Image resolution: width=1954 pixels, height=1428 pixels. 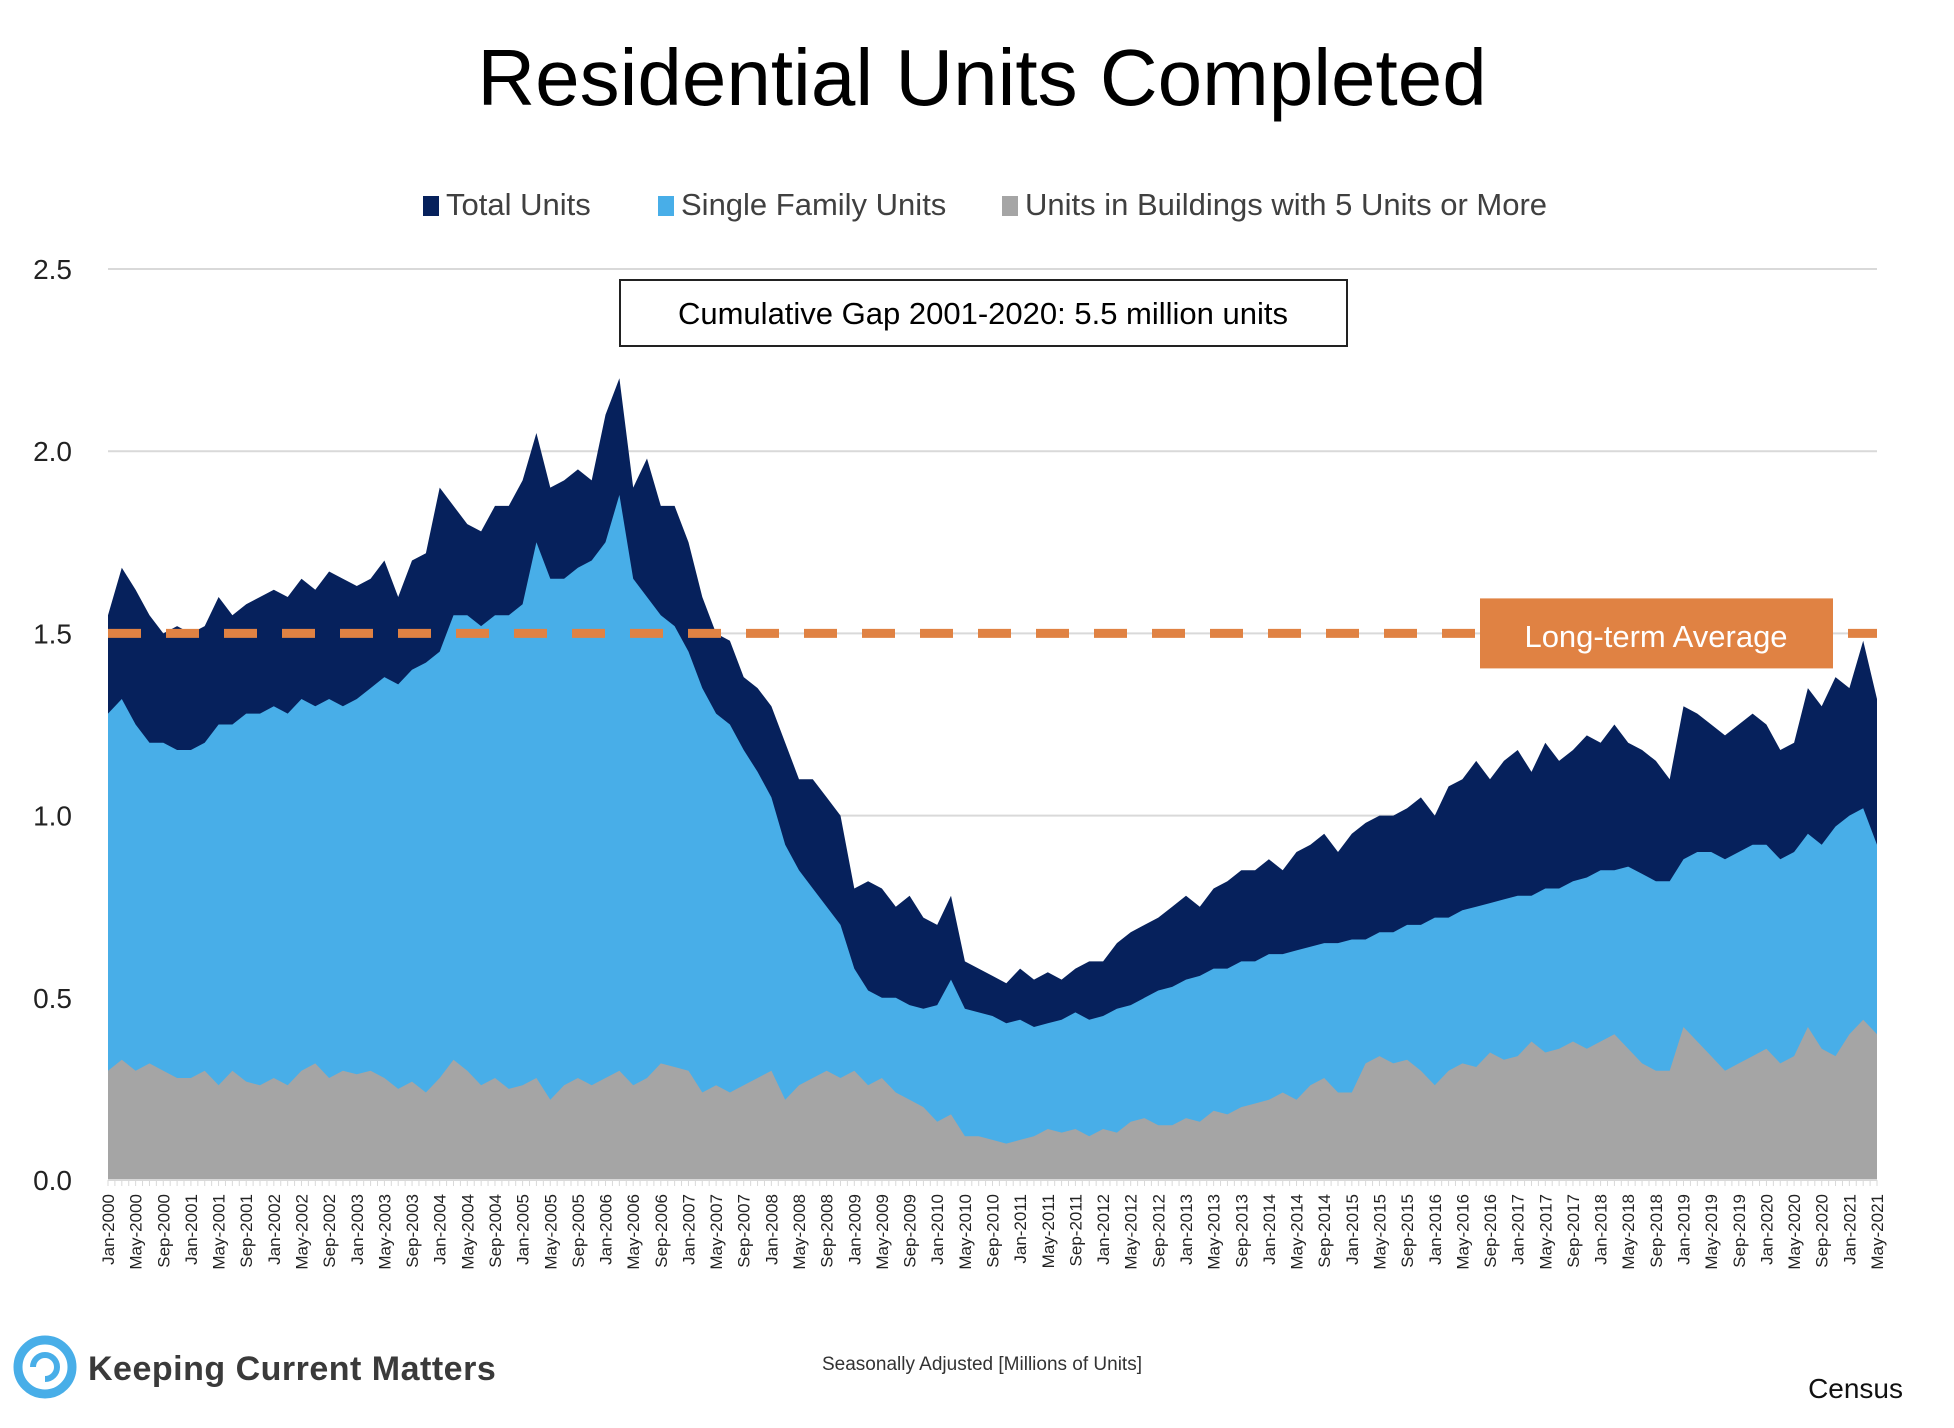 I want to click on x-tick-label: Sep-2006, so click(x=661, y=1231).